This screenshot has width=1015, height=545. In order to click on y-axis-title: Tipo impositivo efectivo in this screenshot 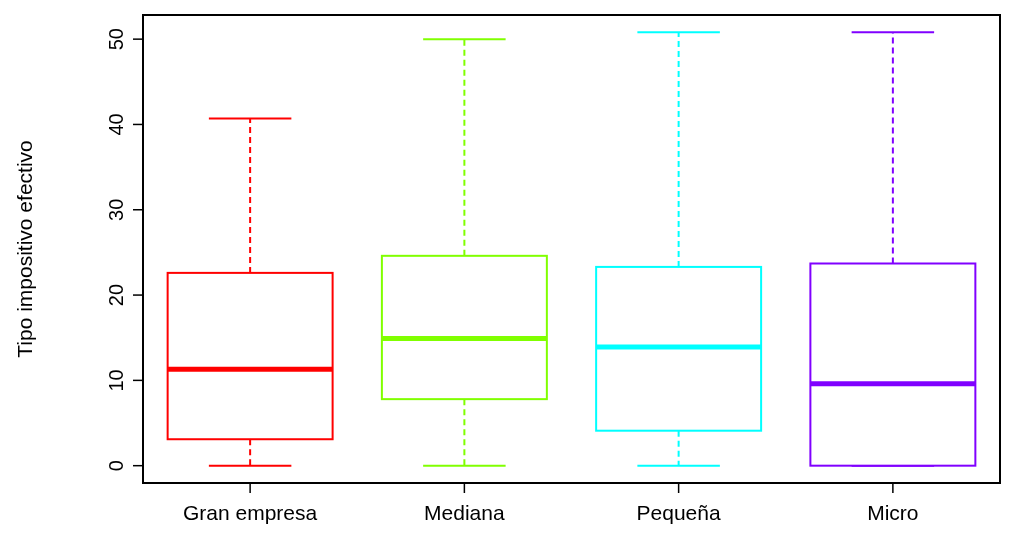, I will do `click(24, 249)`.